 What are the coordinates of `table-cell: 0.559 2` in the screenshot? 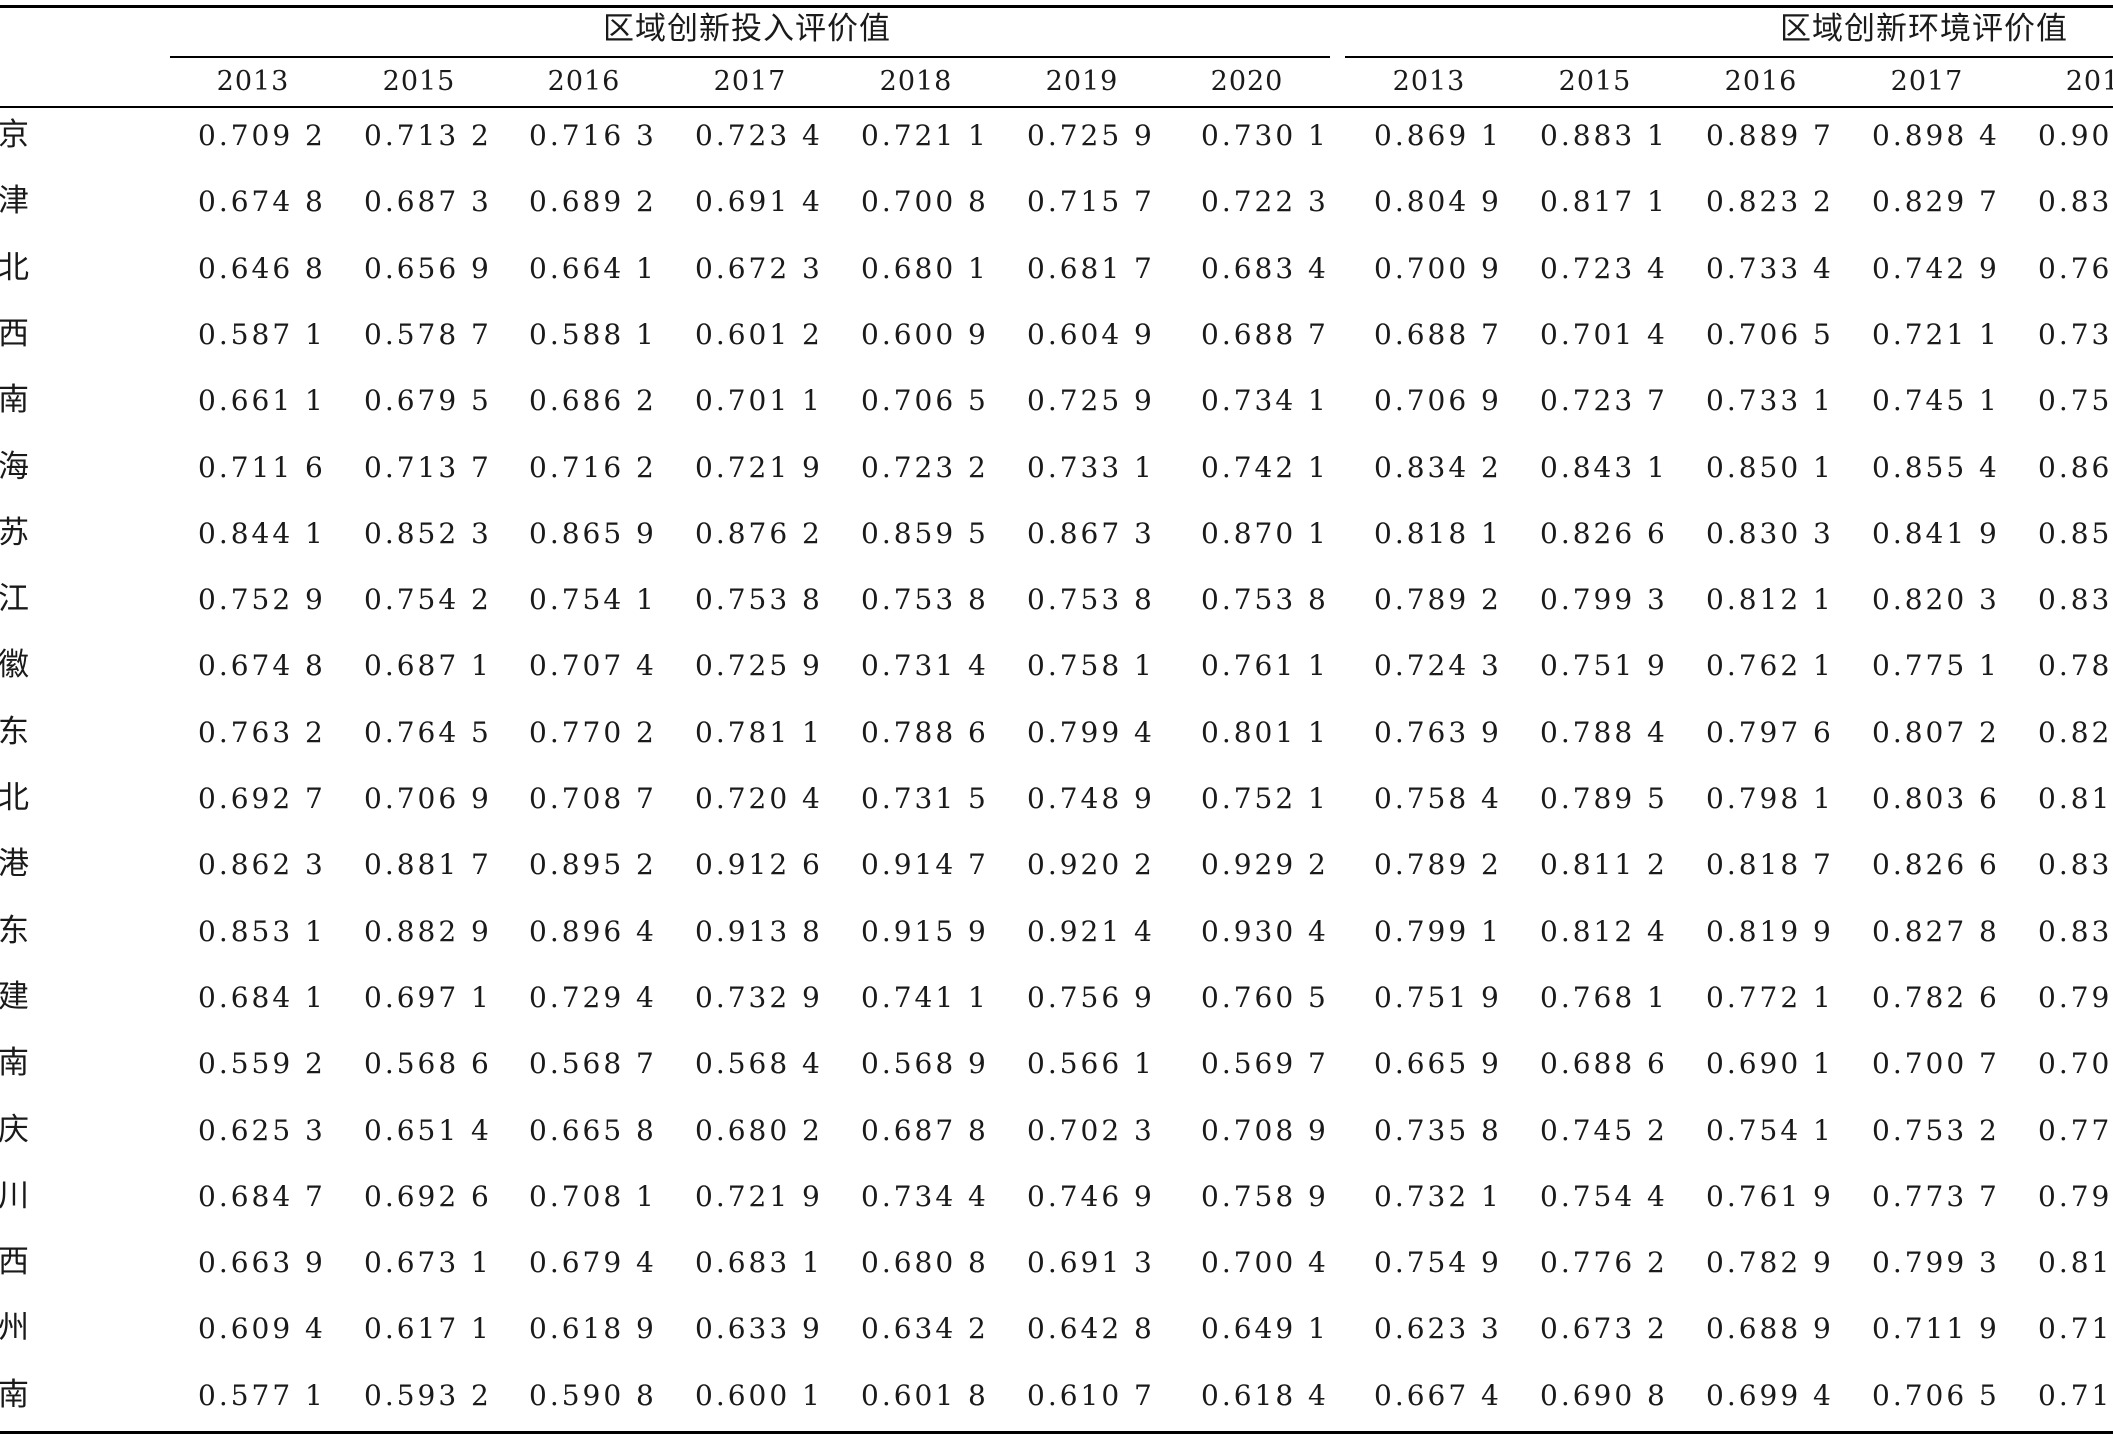 It's located at (262, 1063).